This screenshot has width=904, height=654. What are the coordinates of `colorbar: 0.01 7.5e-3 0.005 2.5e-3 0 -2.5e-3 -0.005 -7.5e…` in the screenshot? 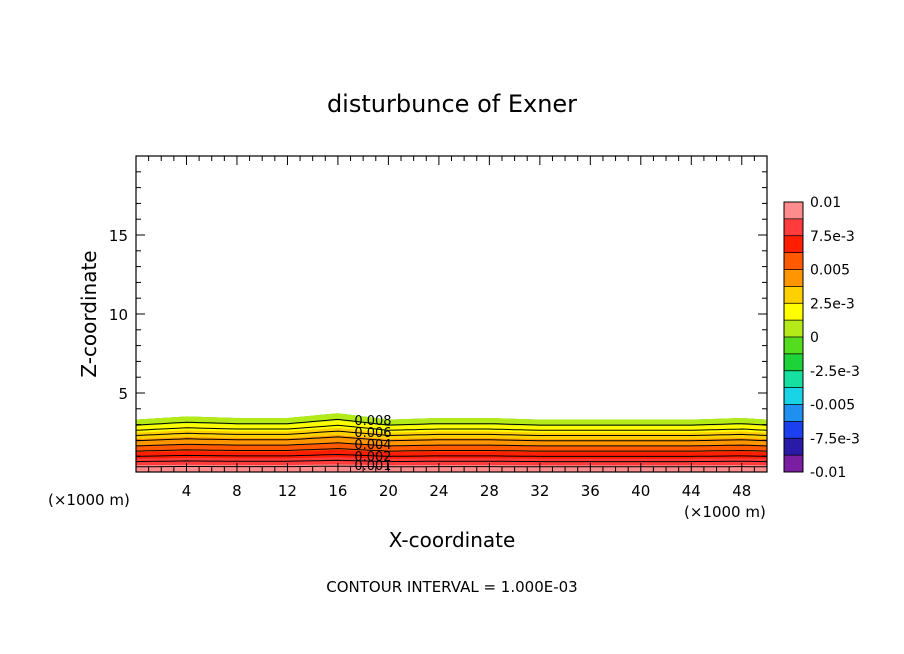 It's located at (821, 338).